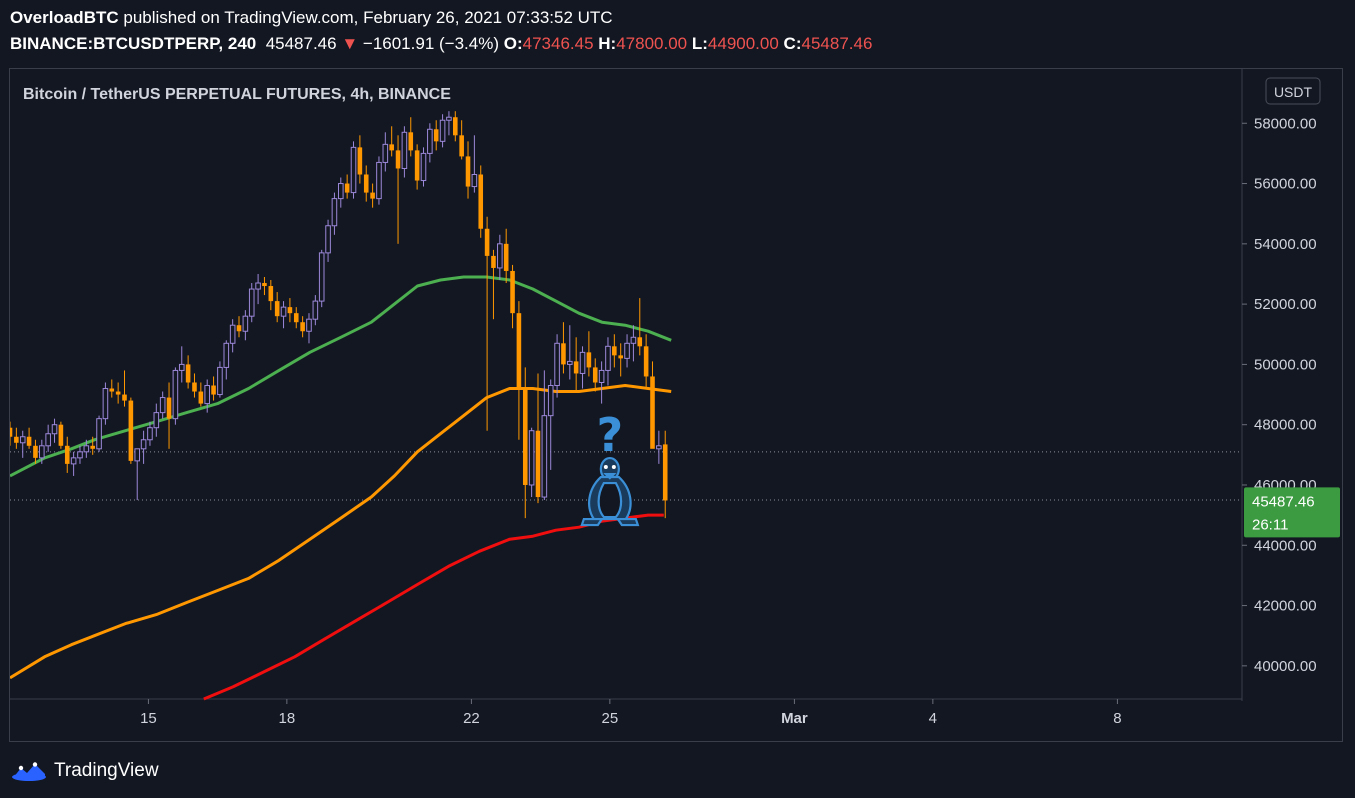 The height and width of the screenshot is (798, 1355). I want to click on tradingview-logo: TradingView, so click(84, 771).